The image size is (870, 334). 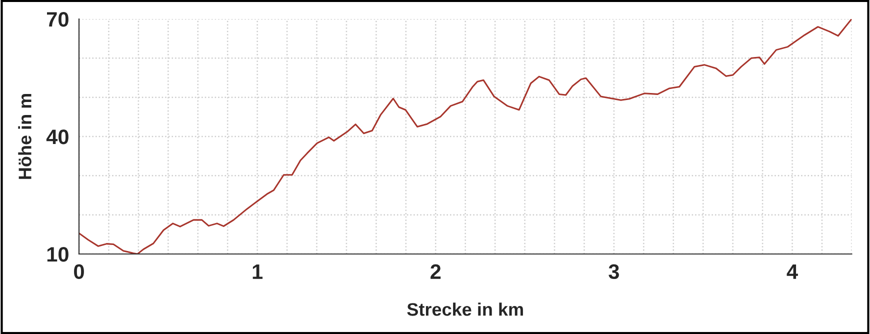 I want to click on x-tick-label: 3, so click(x=613, y=272).